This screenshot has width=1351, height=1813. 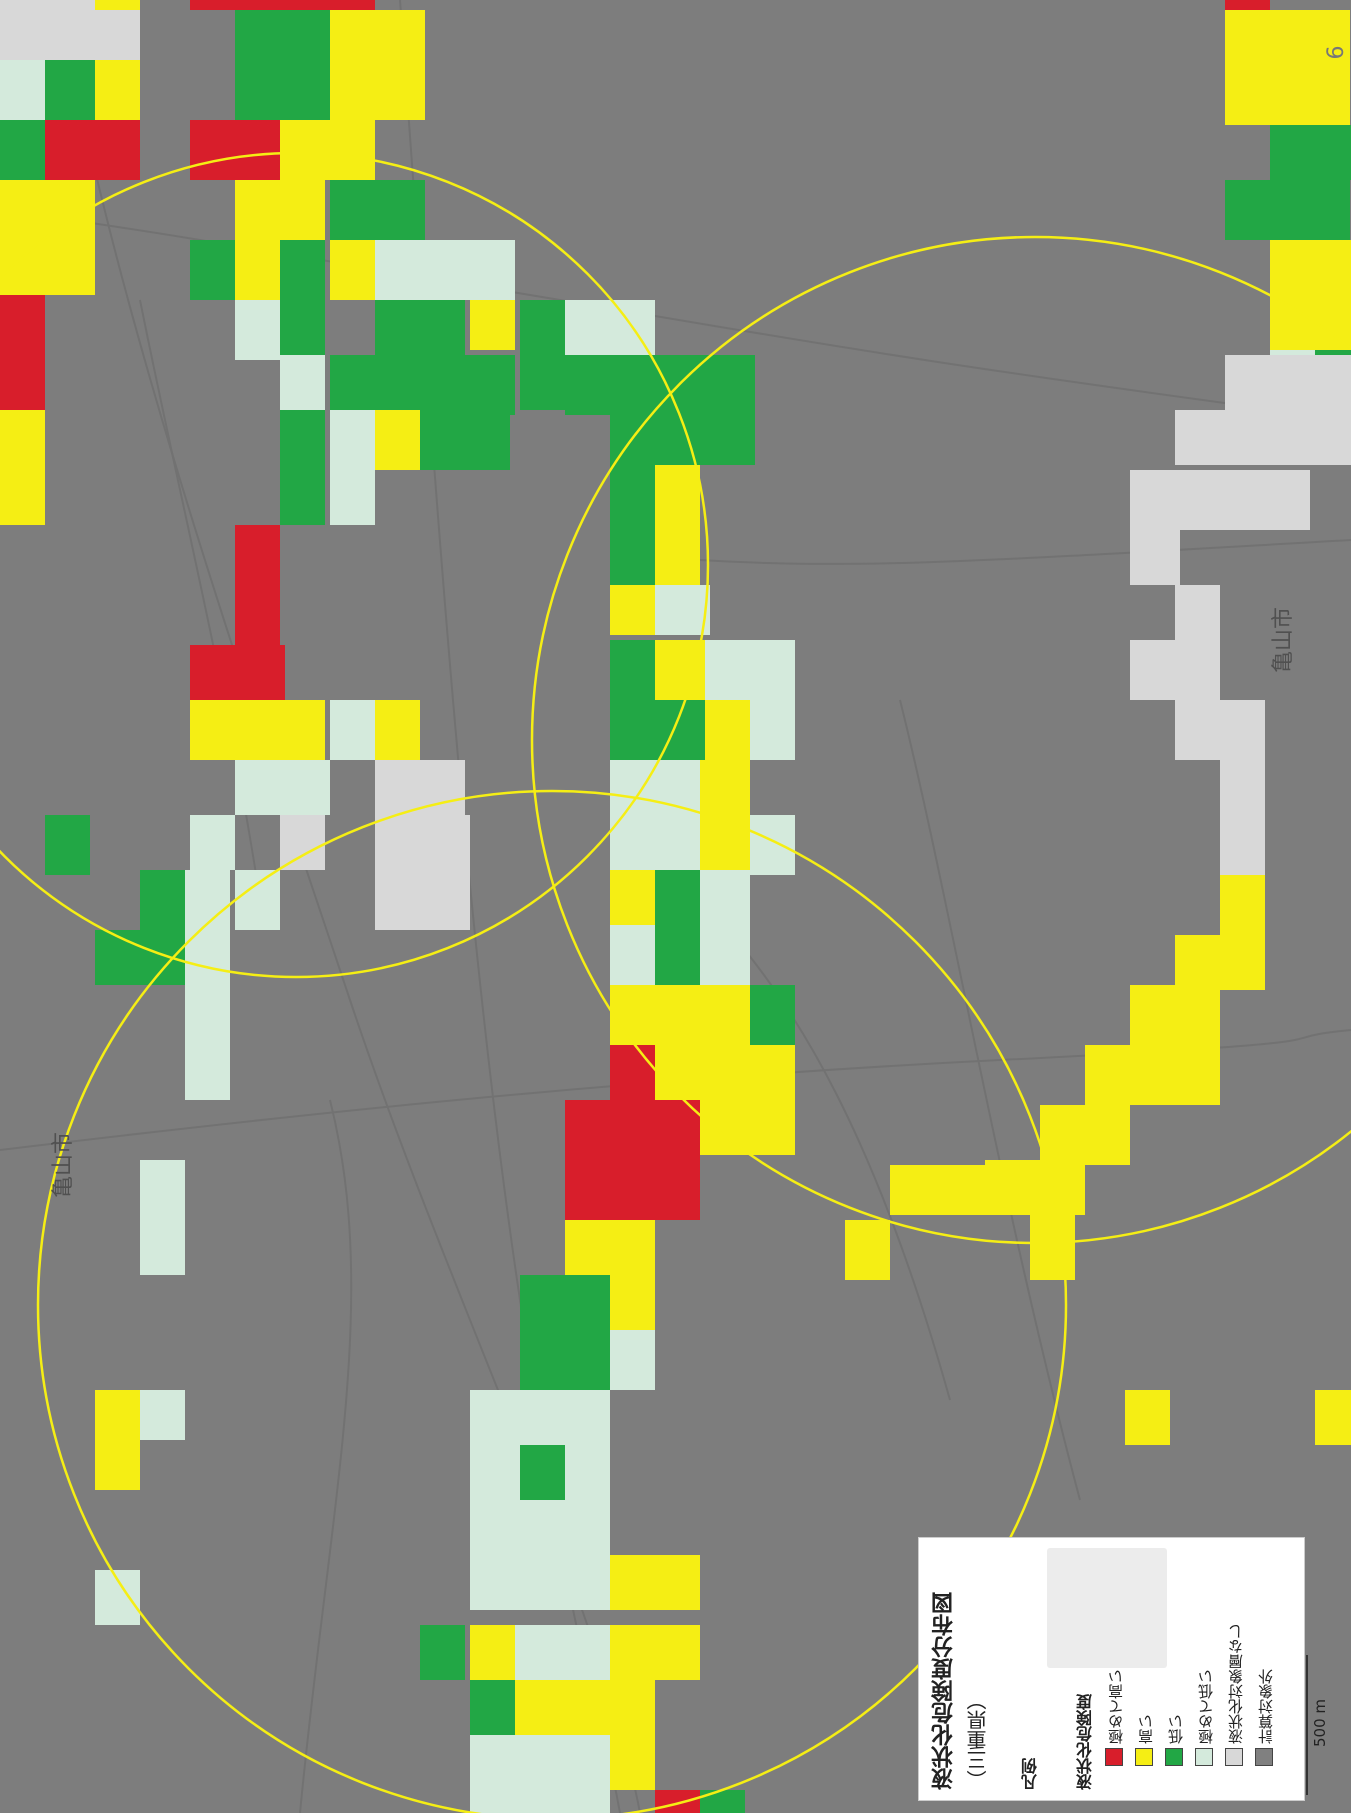 I want to click on legend-sample-swatch, so click(x=1107, y=1608).